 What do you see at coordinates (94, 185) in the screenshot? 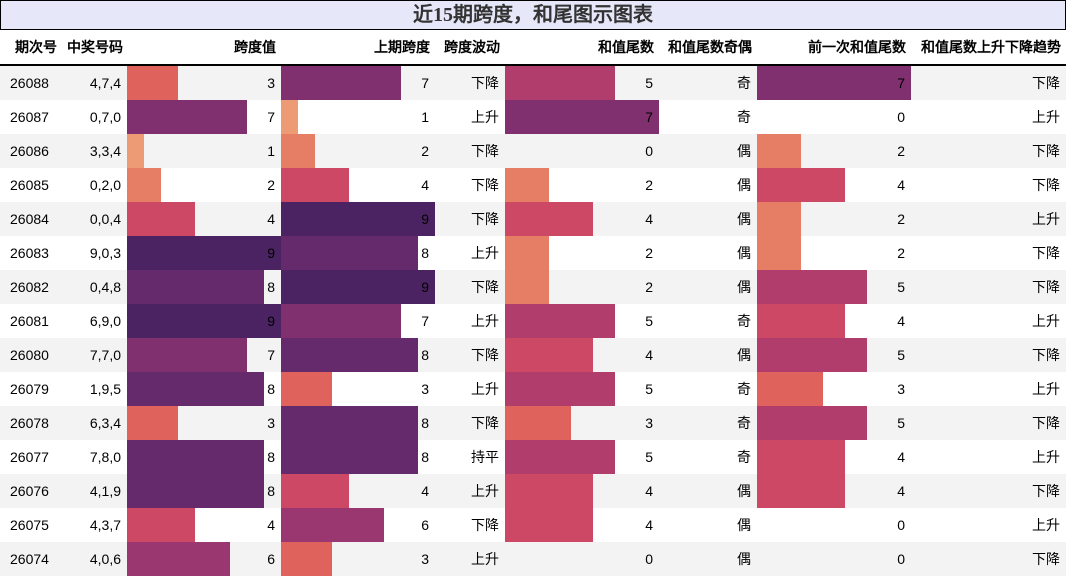
I see `cell-numbers: 0,2,0` at bounding box center [94, 185].